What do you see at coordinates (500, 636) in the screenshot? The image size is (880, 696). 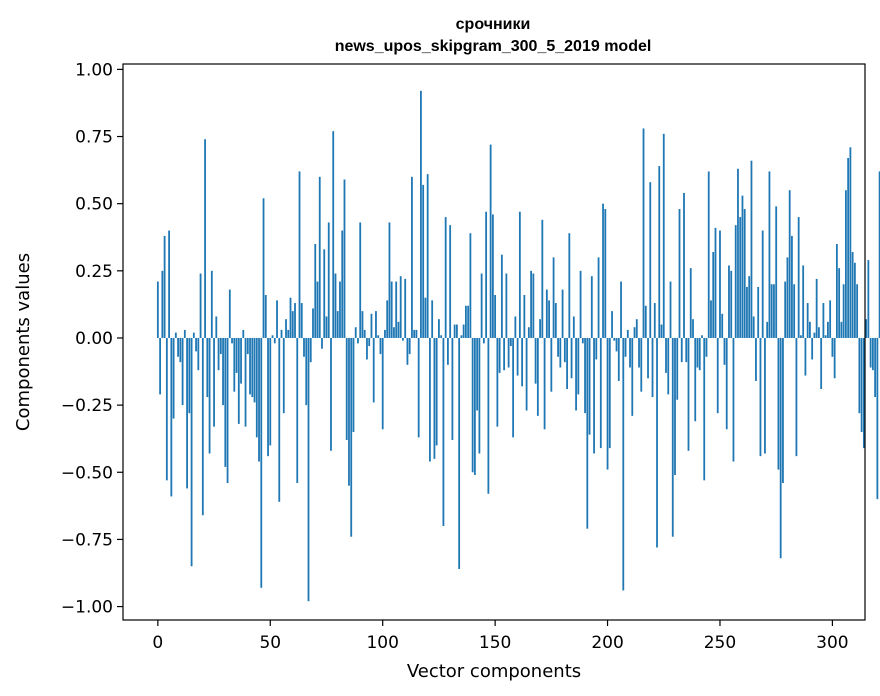 I see `x-axis: 0 50 100 150 200 250 300` at bounding box center [500, 636].